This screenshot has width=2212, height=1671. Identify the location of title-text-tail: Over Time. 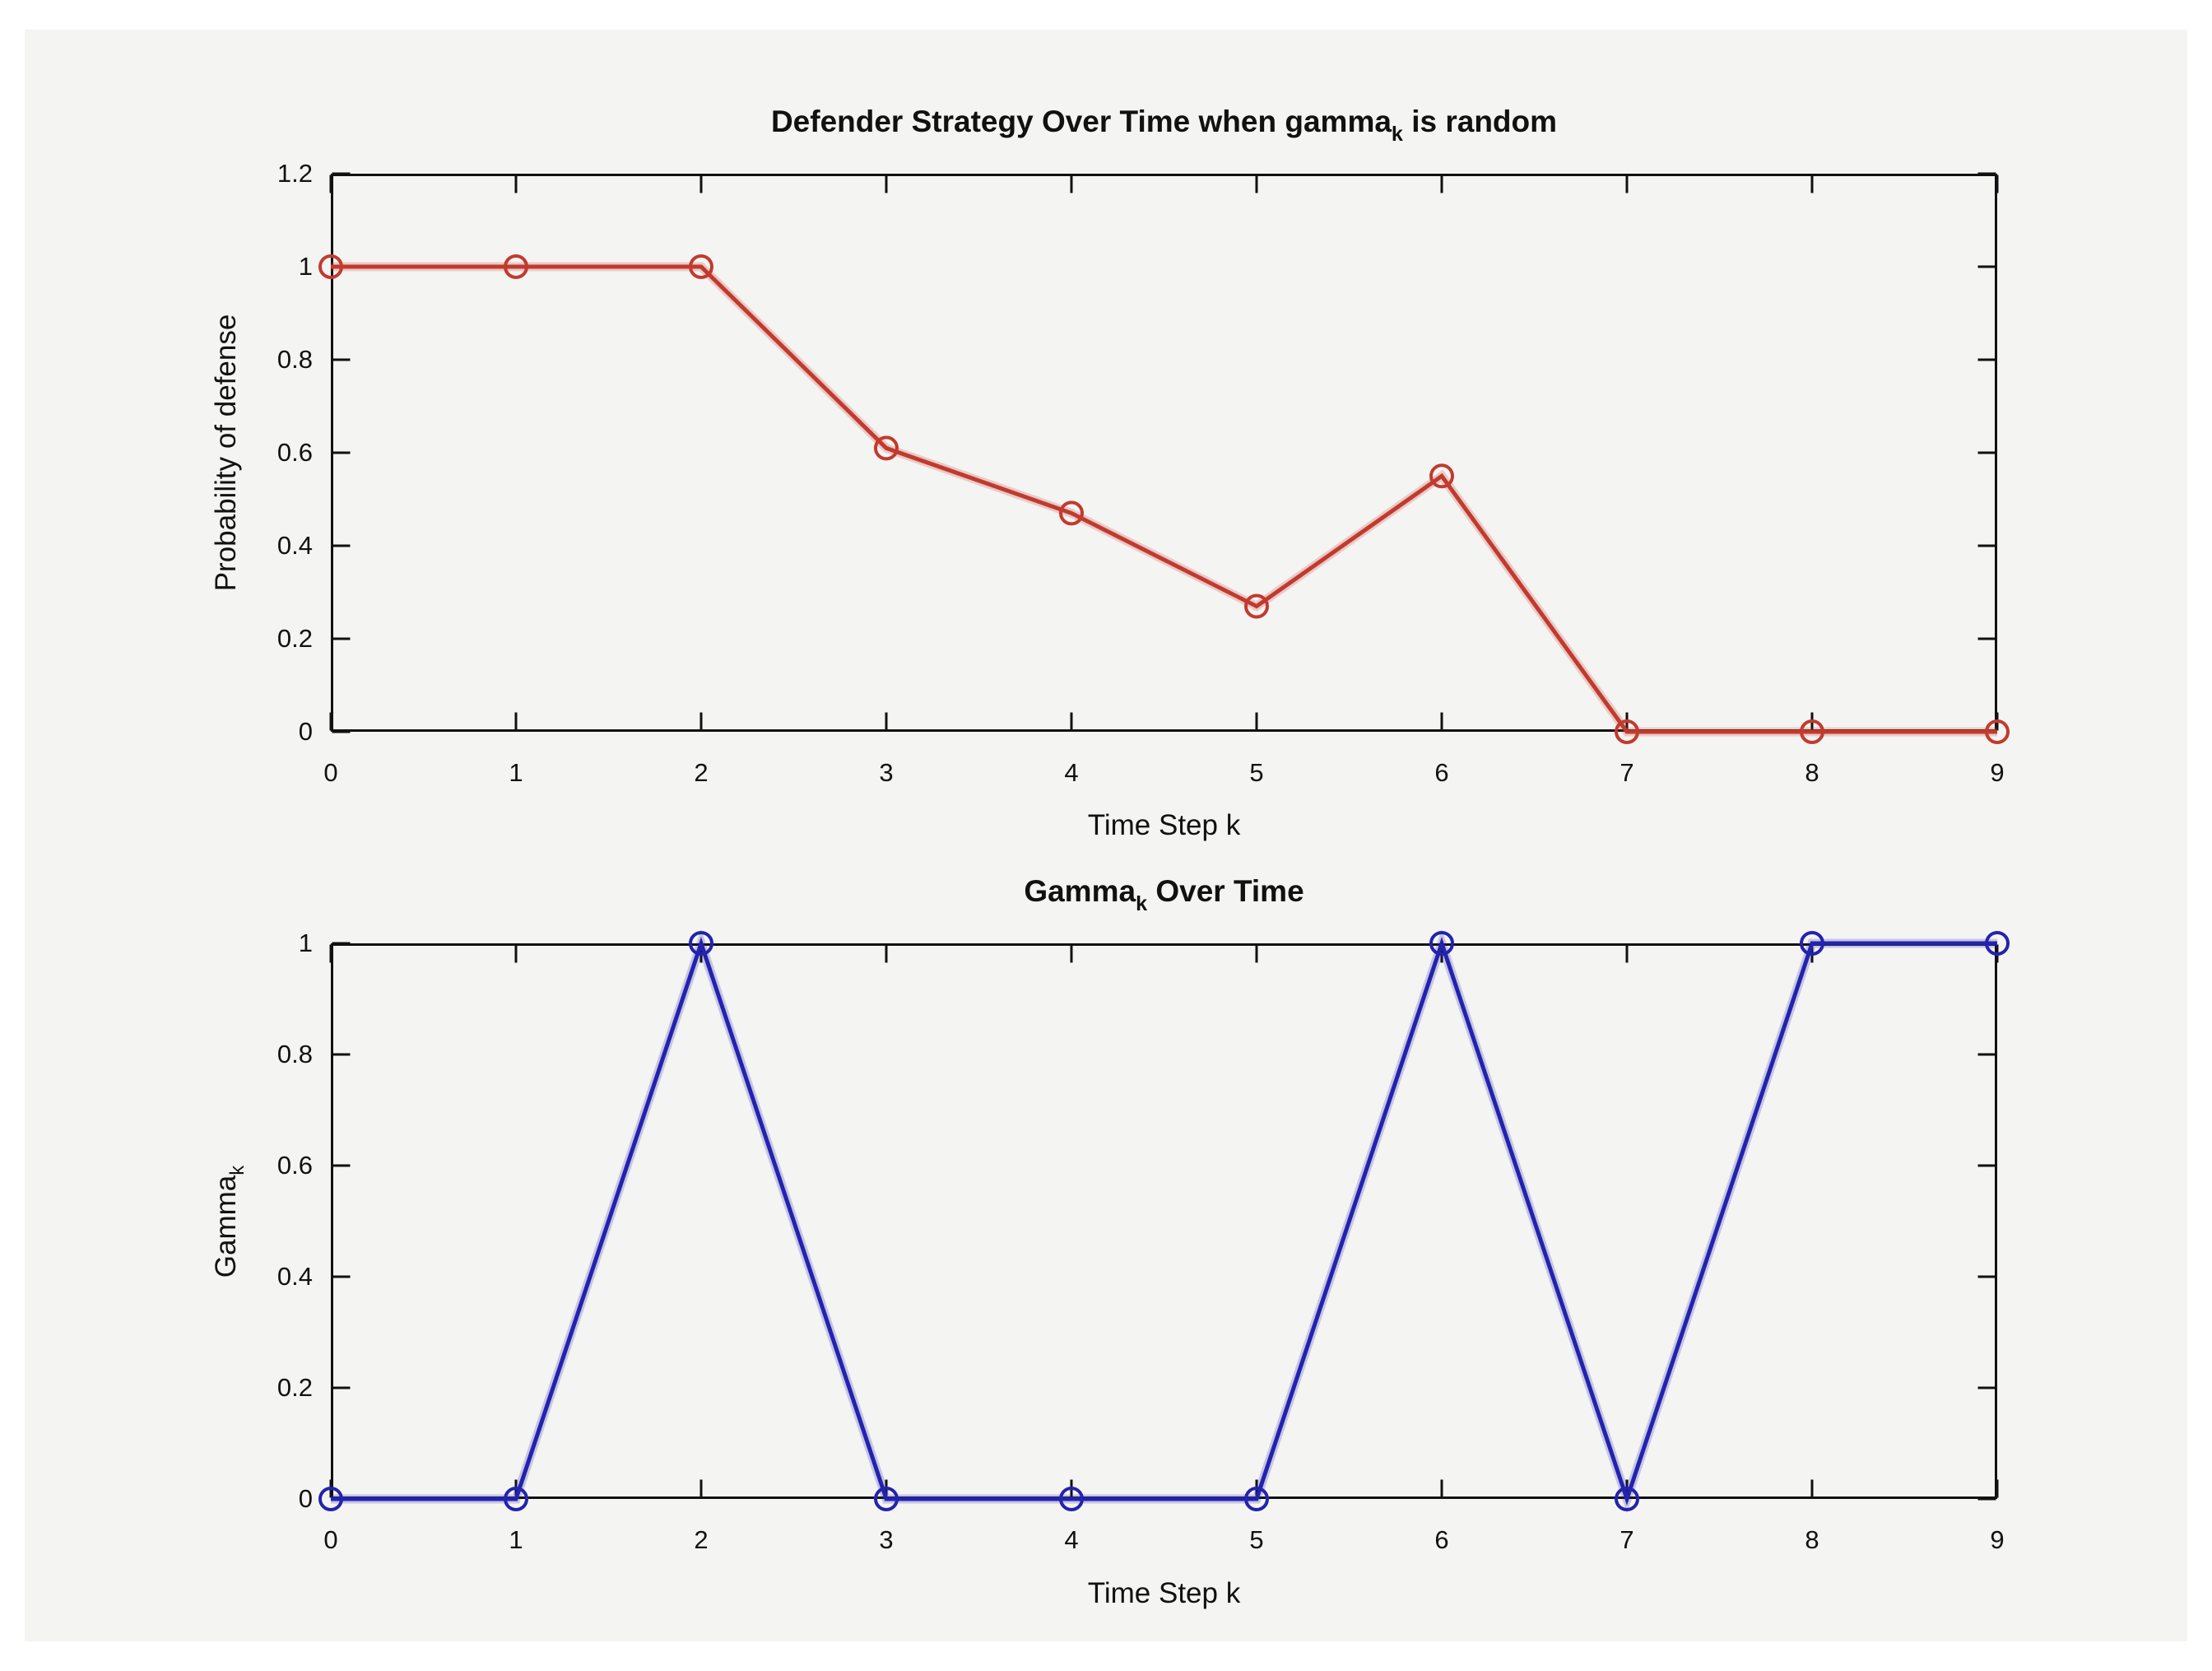
(1225, 891).